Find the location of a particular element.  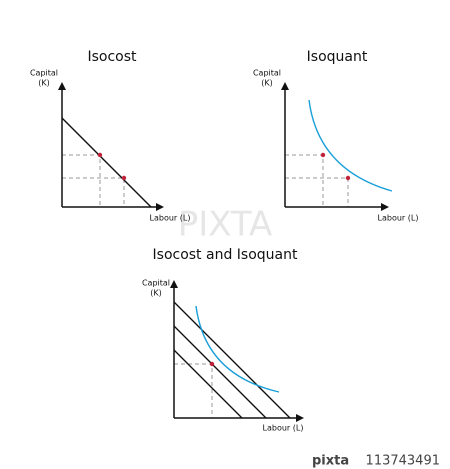

watermark: PIXTA is located at coordinates (225, 225).